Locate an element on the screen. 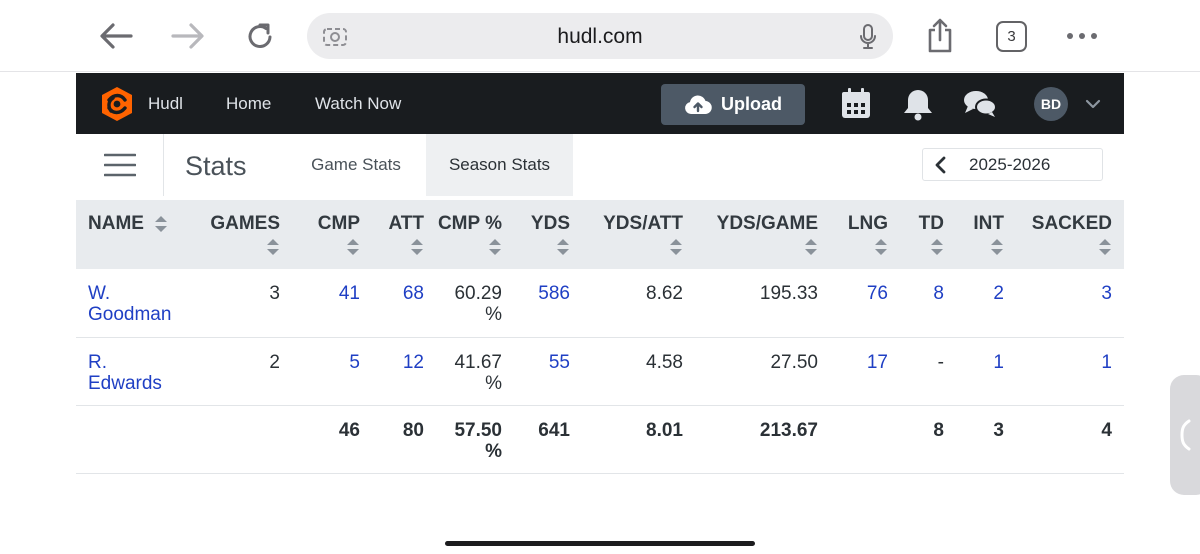 This screenshot has height=554, width=1200. tab-season-stats: Season Stats is located at coordinates (499, 165).